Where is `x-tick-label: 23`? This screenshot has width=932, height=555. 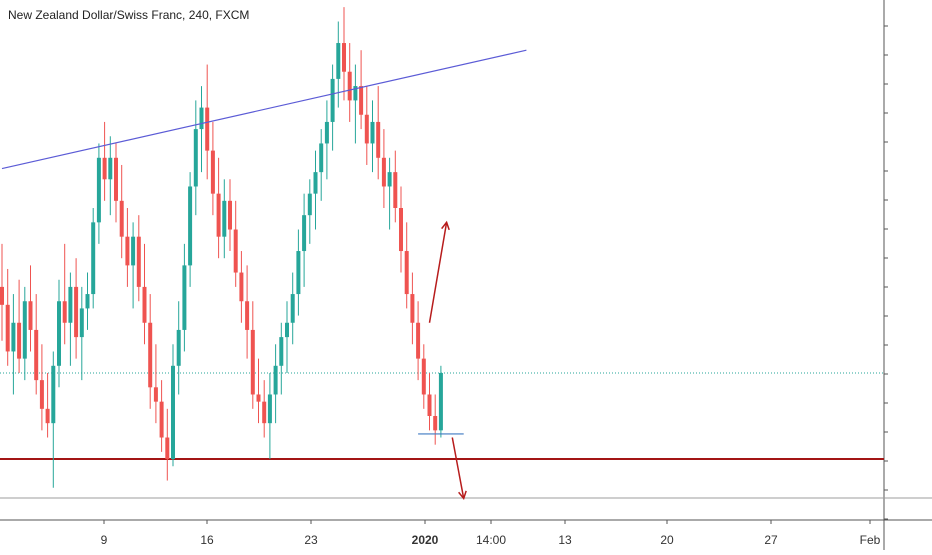 x-tick-label: 23 is located at coordinates (311, 540).